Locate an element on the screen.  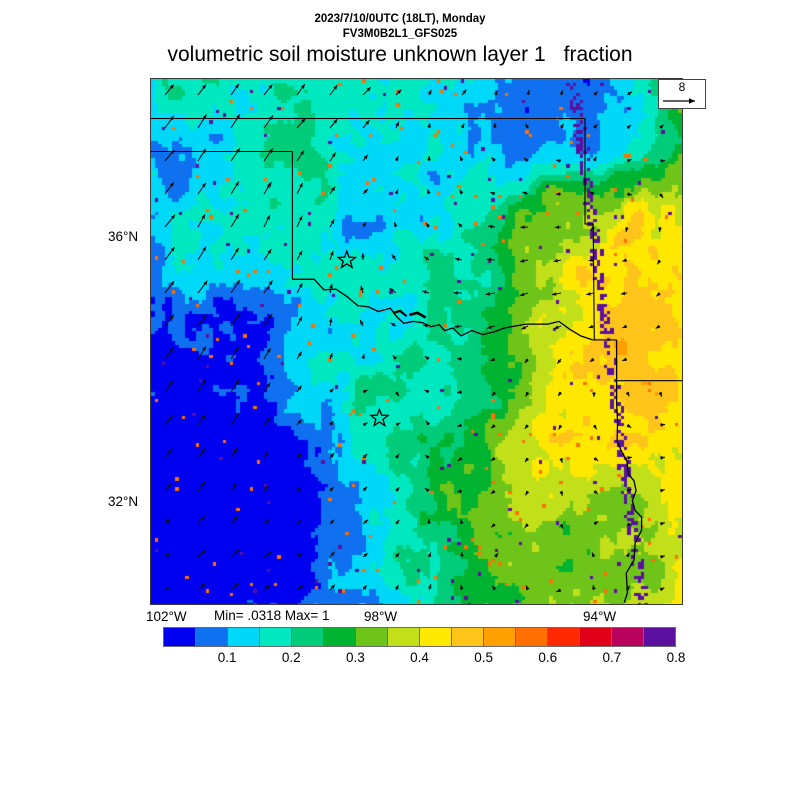
colorbar-tick: 0.1 is located at coordinates (227, 657).